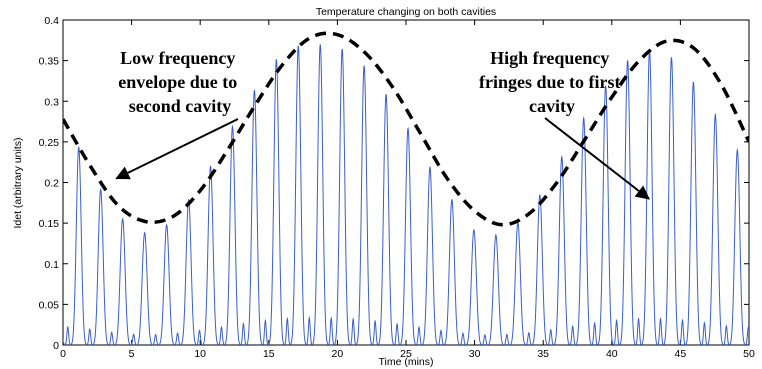 Image resolution: width=762 pixels, height=369 pixels. What do you see at coordinates (338, 354) in the screenshot?
I see `x-tick-label: 20` at bounding box center [338, 354].